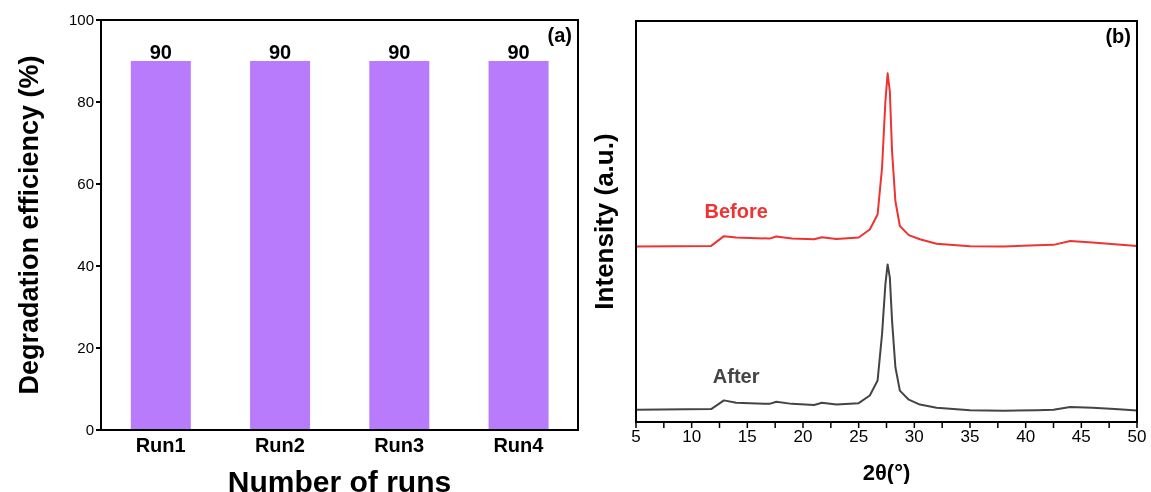 This screenshot has height=492, width=1151. What do you see at coordinates (279, 445) in the screenshot?
I see `x-tick-label: Run2` at bounding box center [279, 445].